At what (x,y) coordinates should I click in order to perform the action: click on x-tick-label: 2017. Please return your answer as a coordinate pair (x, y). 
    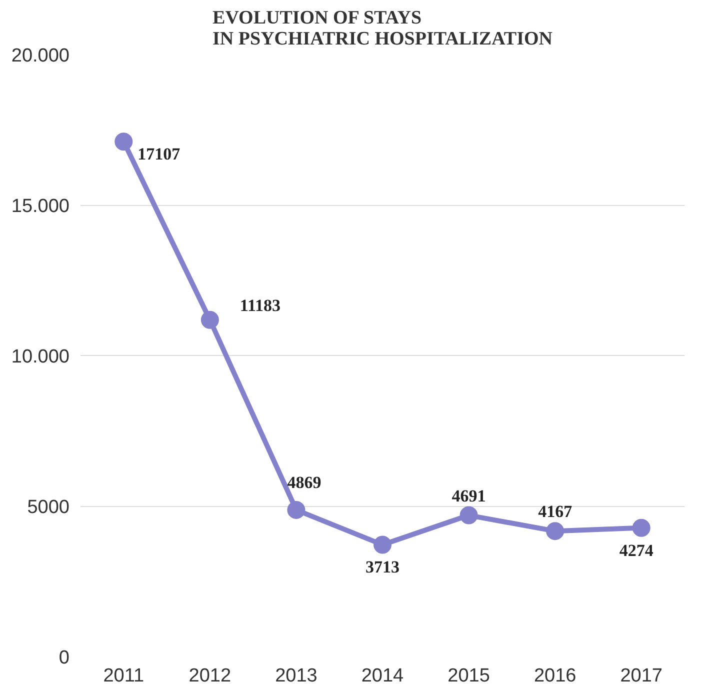
    Looking at the image, I should click on (641, 675).